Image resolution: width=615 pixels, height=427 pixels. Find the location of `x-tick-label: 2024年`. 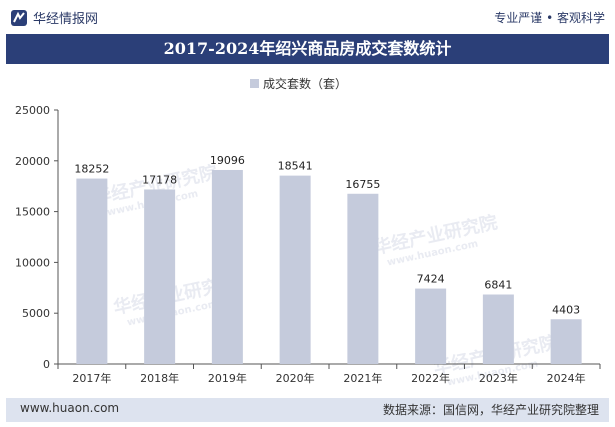

x-tick-label: 2024年 is located at coordinates (566, 378).